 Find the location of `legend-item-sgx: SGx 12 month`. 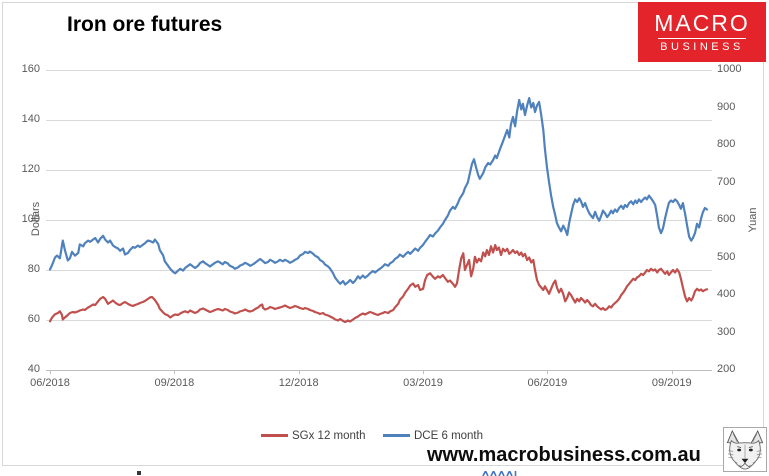

legend-item-sgx: SGx 12 month is located at coordinates (313, 435).